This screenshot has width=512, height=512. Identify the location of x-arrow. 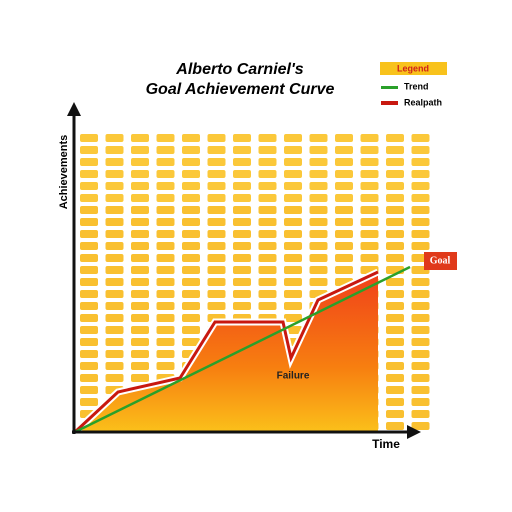
(414, 432).